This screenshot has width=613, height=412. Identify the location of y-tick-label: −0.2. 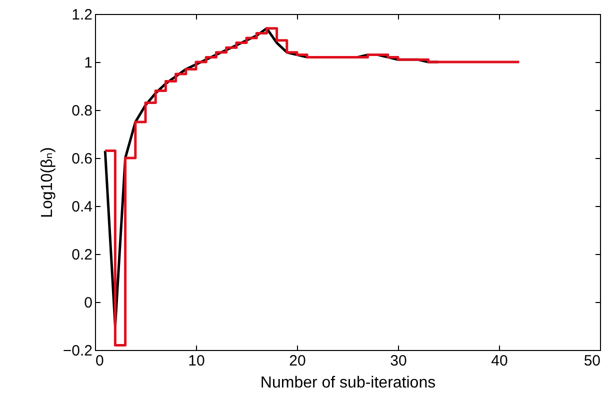
(77, 351).